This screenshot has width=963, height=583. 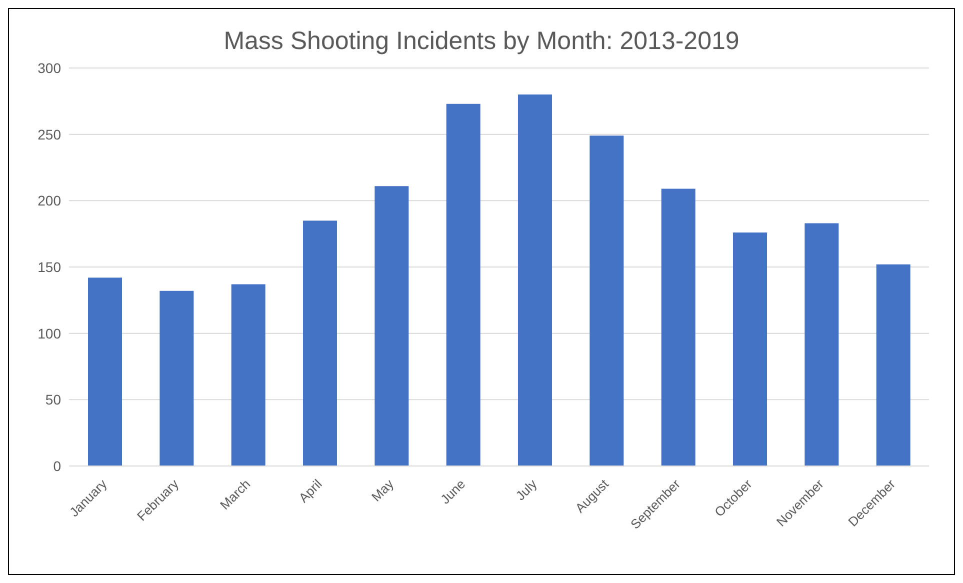 I want to click on y-tick-label: 100, so click(x=50, y=333).